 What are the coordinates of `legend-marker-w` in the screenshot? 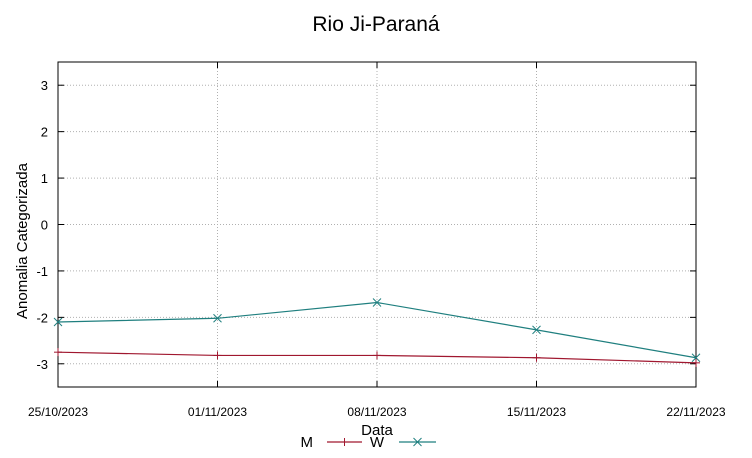 It's located at (417, 442).